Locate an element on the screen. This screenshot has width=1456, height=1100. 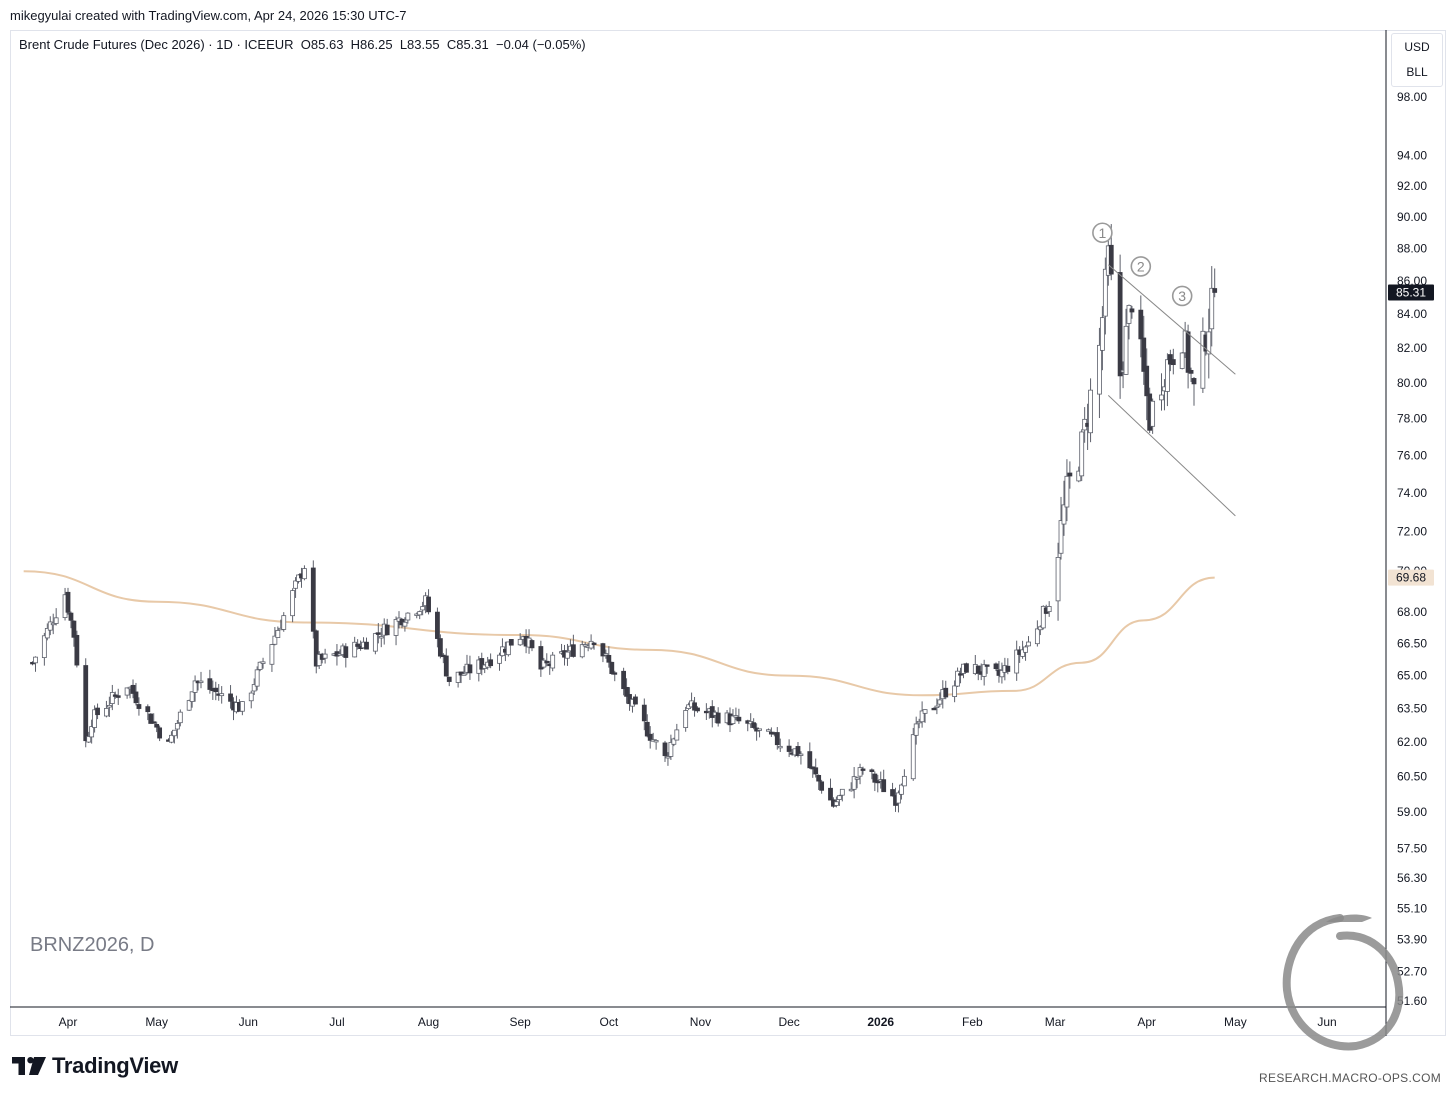
time-tick-label: May is located at coordinates (156, 1022).